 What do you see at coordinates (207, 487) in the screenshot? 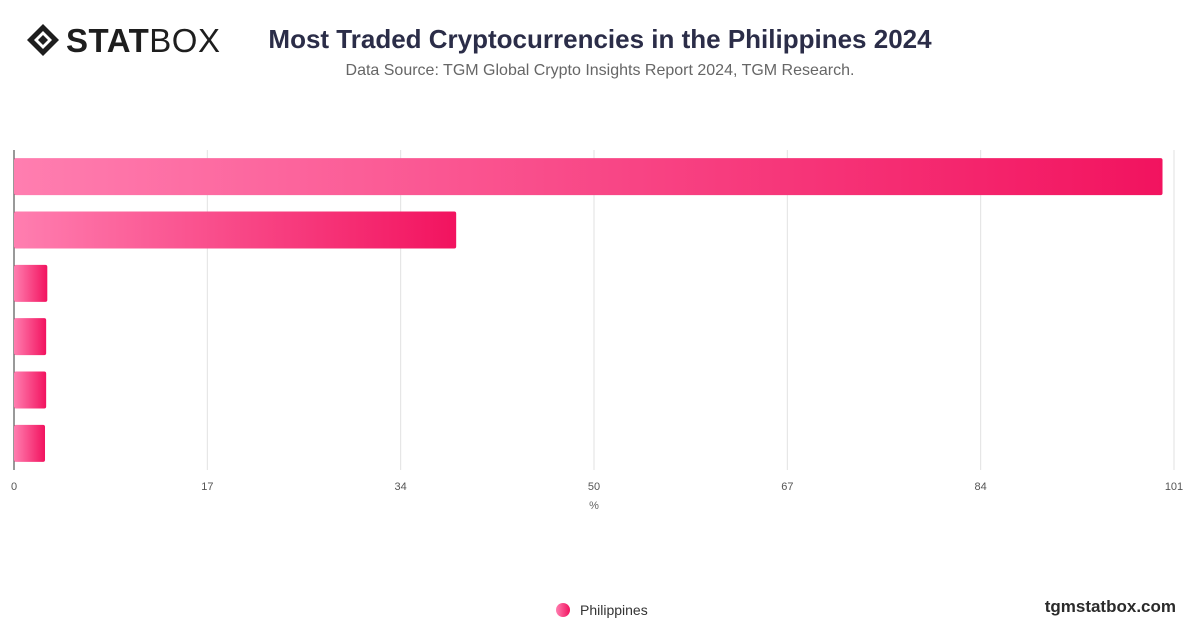
I see `x-tick-label: 17` at bounding box center [207, 487].